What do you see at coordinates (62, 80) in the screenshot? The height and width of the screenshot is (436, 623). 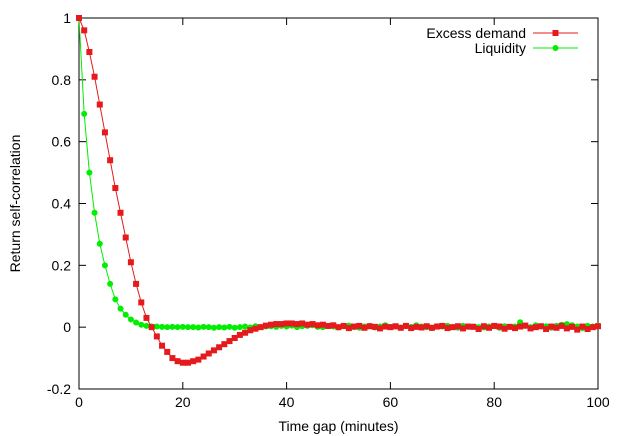 I see `y-tick-label: 0.8` at bounding box center [62, 80].